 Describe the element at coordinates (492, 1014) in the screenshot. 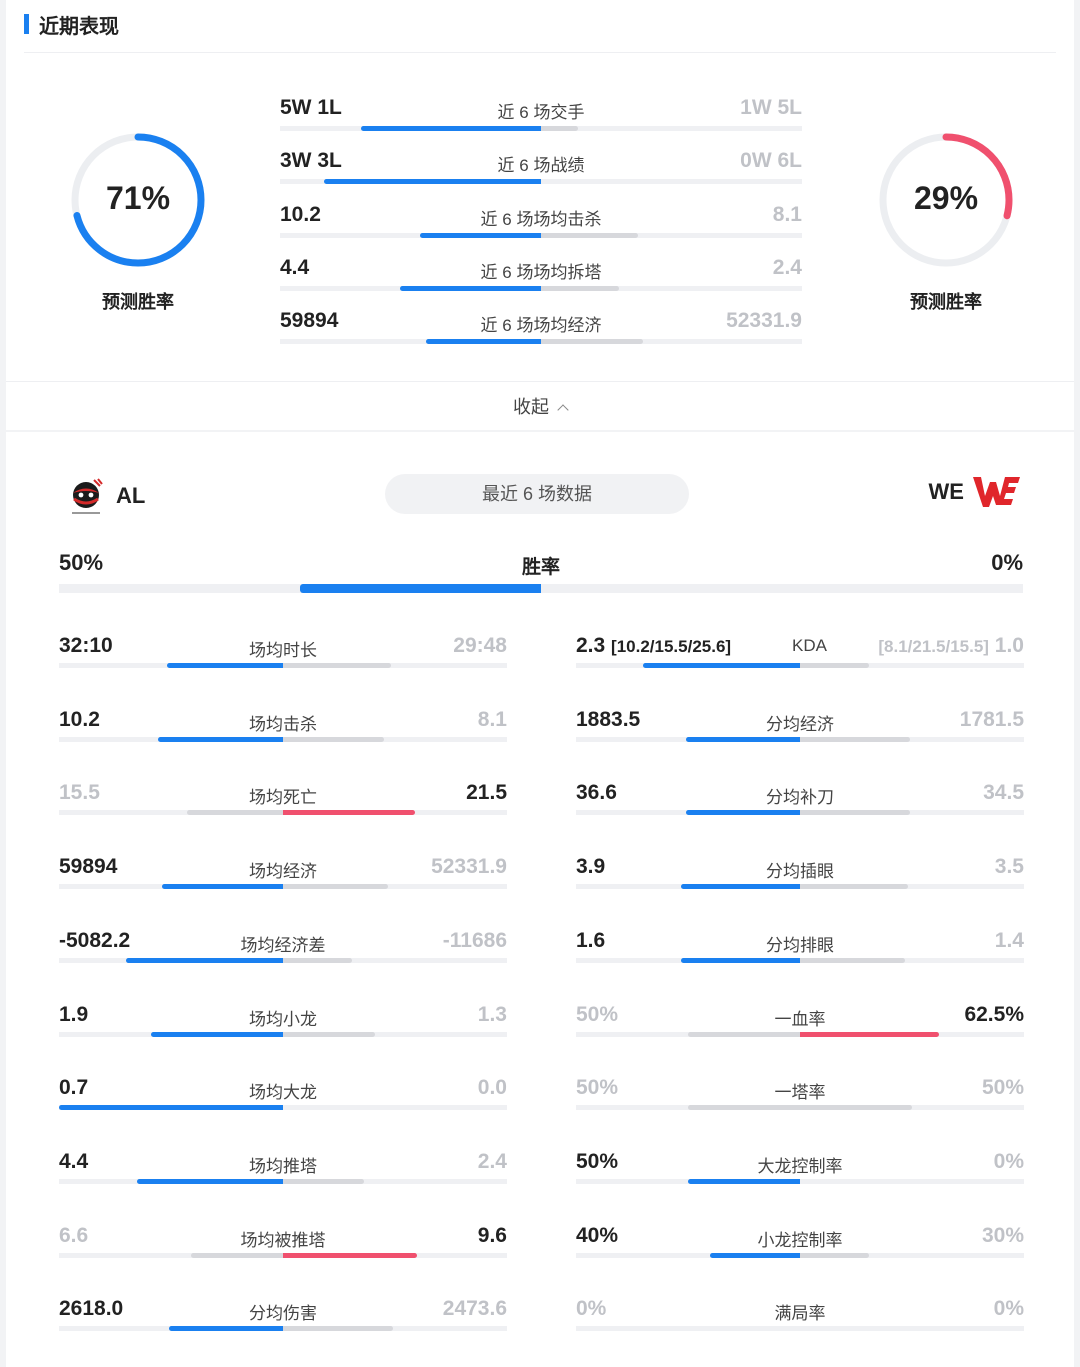

I see `stat-right-value: 1.3` at that location.